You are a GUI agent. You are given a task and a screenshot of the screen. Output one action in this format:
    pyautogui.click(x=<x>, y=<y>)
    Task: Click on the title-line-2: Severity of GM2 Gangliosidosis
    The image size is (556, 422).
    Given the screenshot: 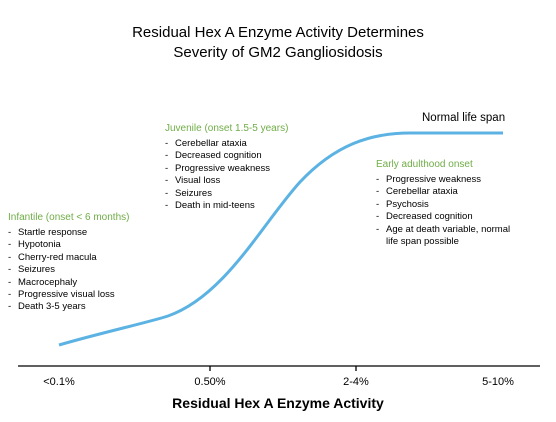 What is the action you would take?
    pyautogui.click(x=278, y=52)
    